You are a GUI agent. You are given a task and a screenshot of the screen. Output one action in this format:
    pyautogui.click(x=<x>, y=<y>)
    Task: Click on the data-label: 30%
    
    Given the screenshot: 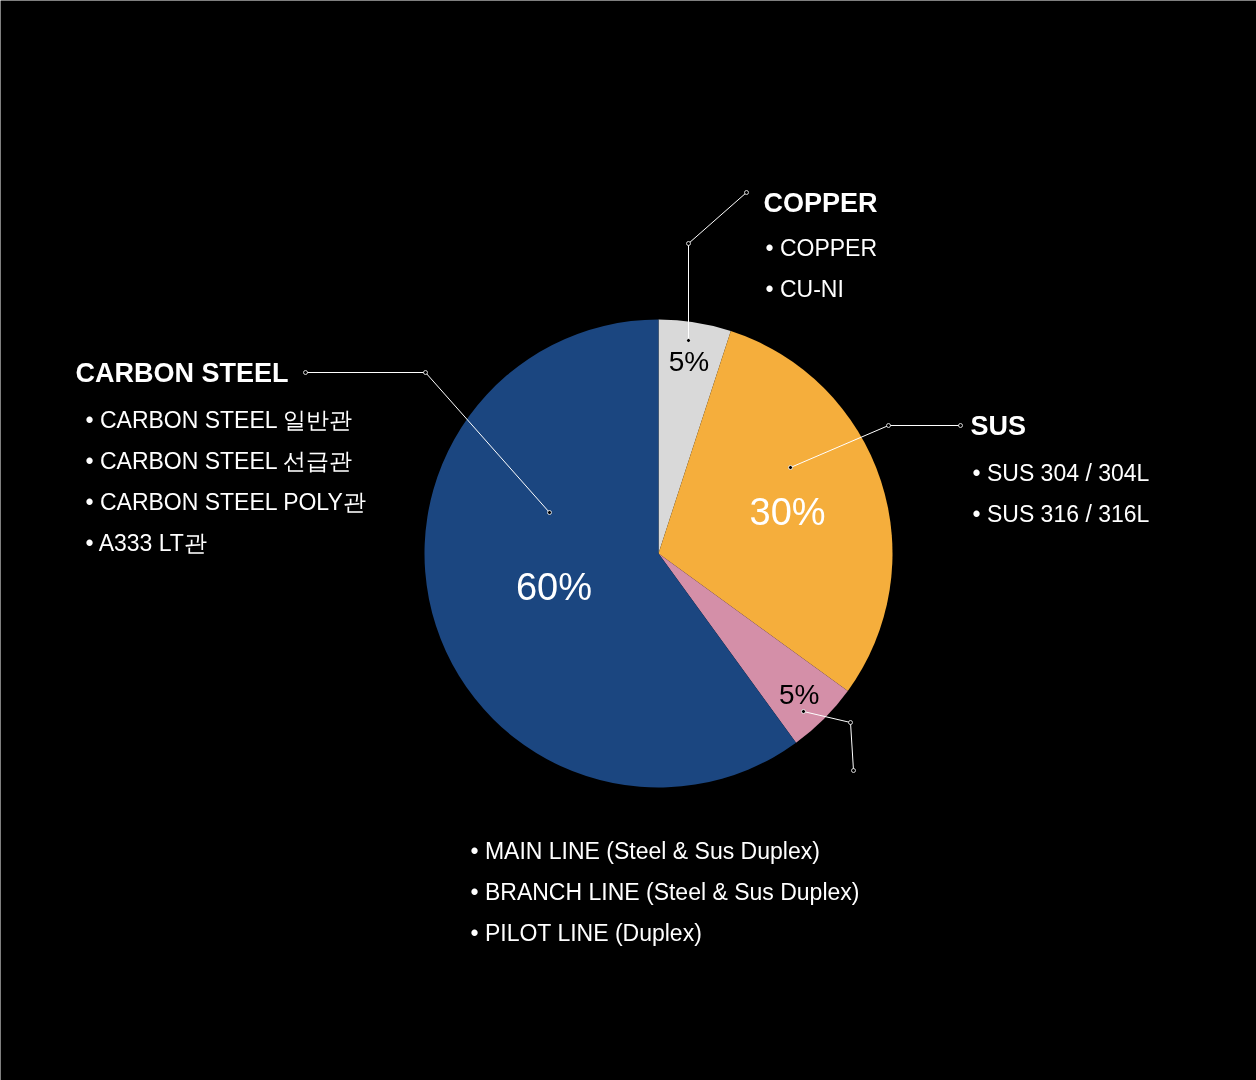 What is the action you would take?
    pyautogui.click(x=787, y=511)
    